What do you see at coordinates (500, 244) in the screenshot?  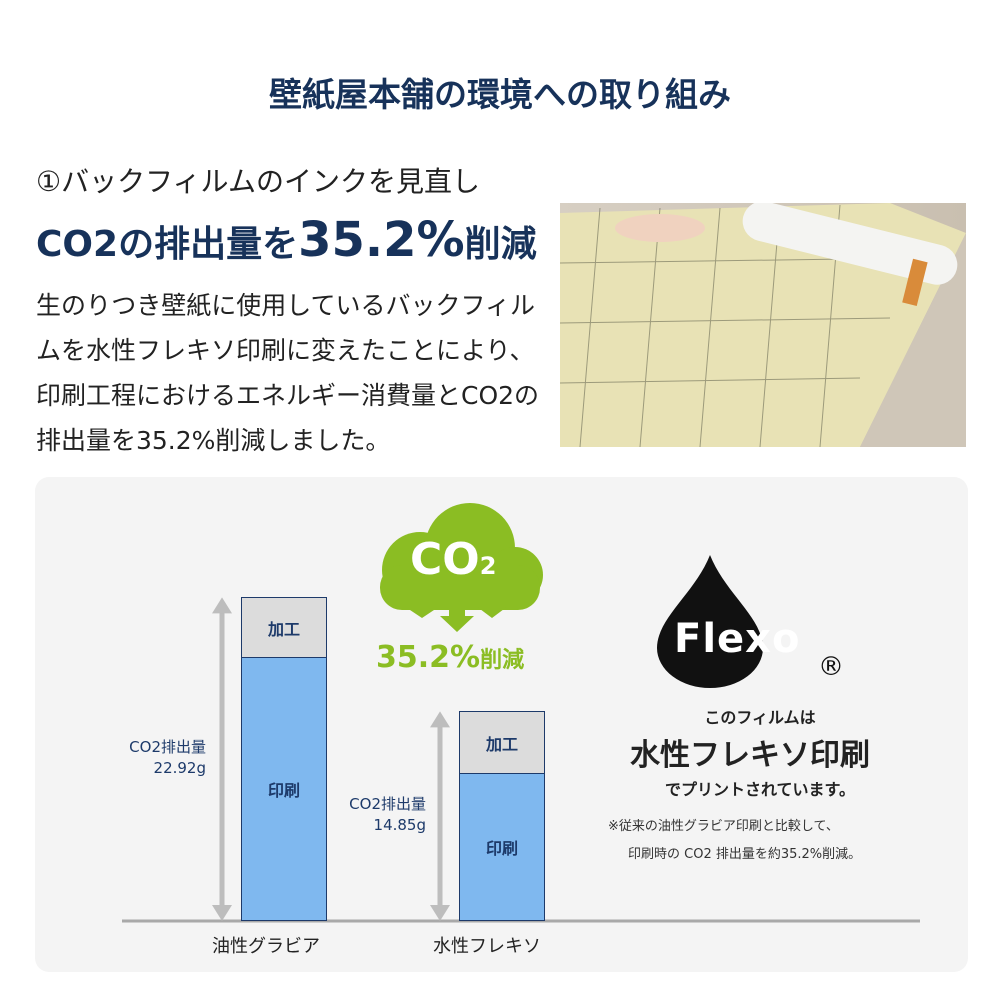 I see `headline-post: 削減` at bounding box center [500, 244].